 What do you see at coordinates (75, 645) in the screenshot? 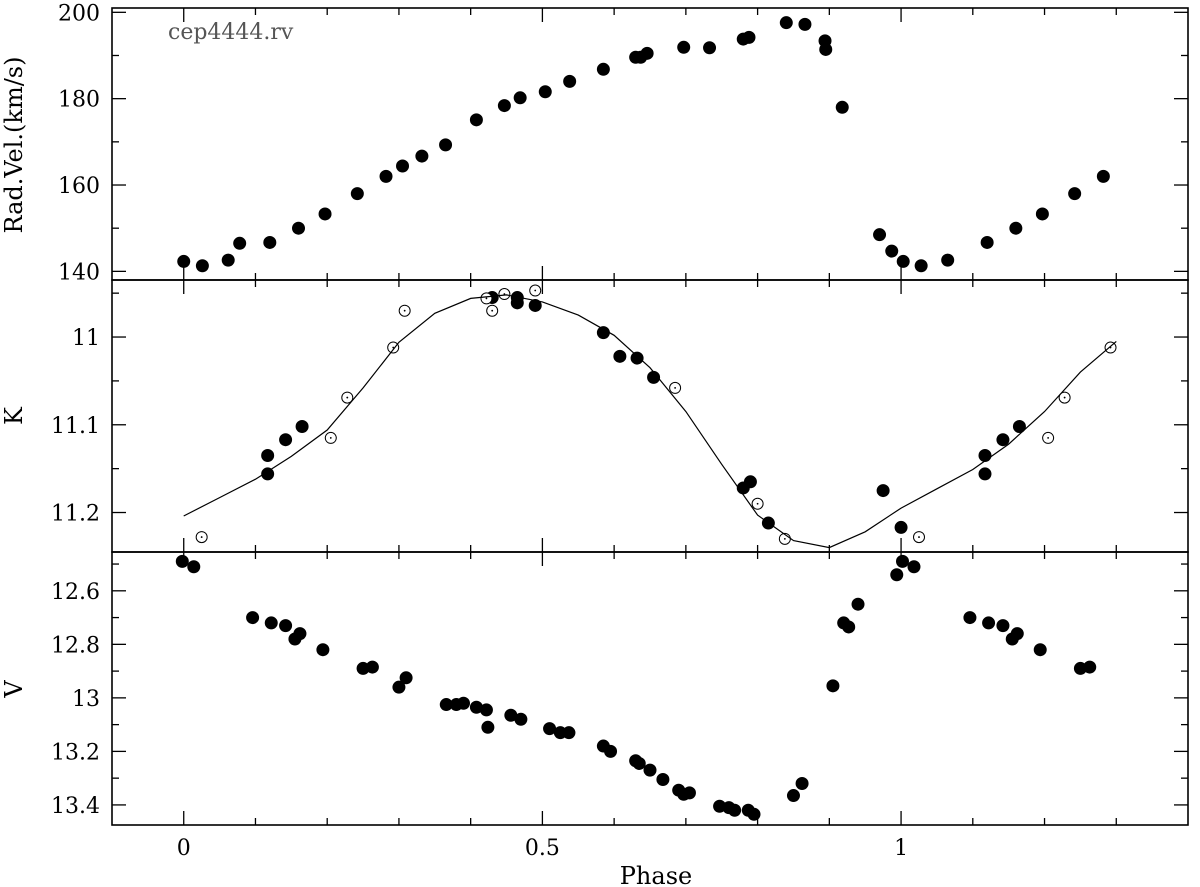
I see `v-y-tick-label: 12.8` at bounding box center [75, 645].